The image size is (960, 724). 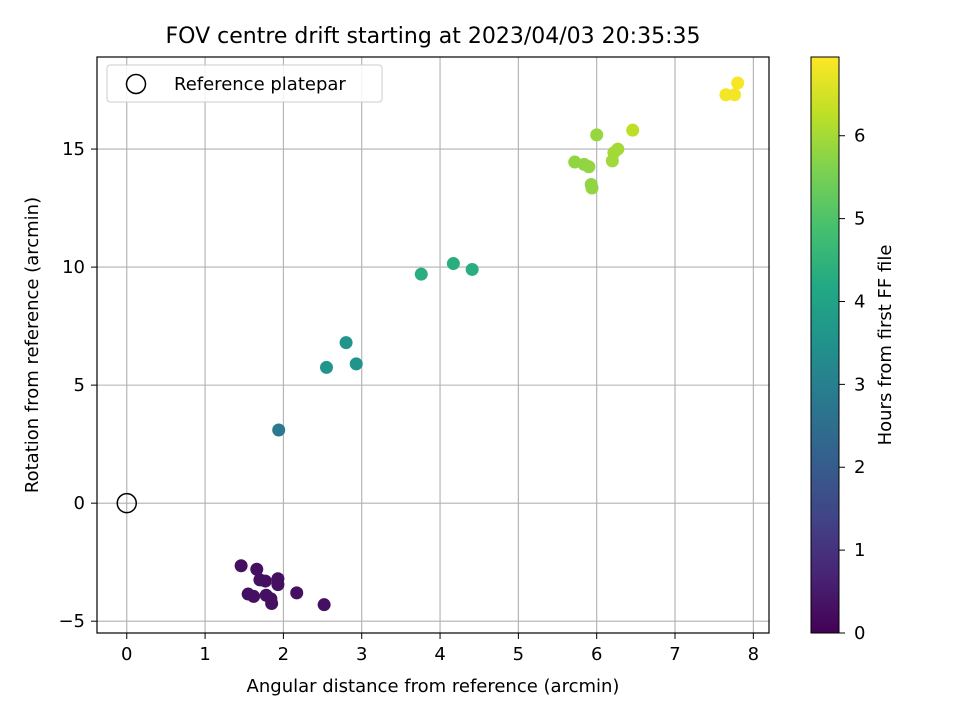 I want to click on x-tick-label: 4, so click(x=439, y=654).